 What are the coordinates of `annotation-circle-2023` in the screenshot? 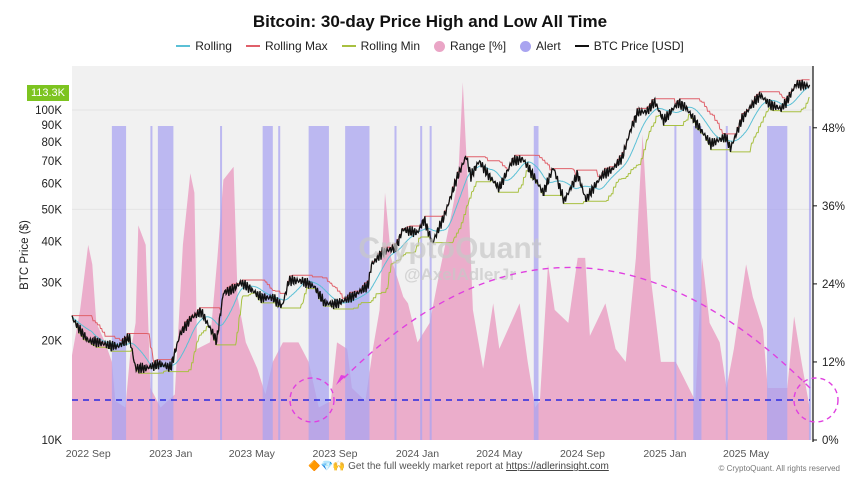 It's located at (312, 400).